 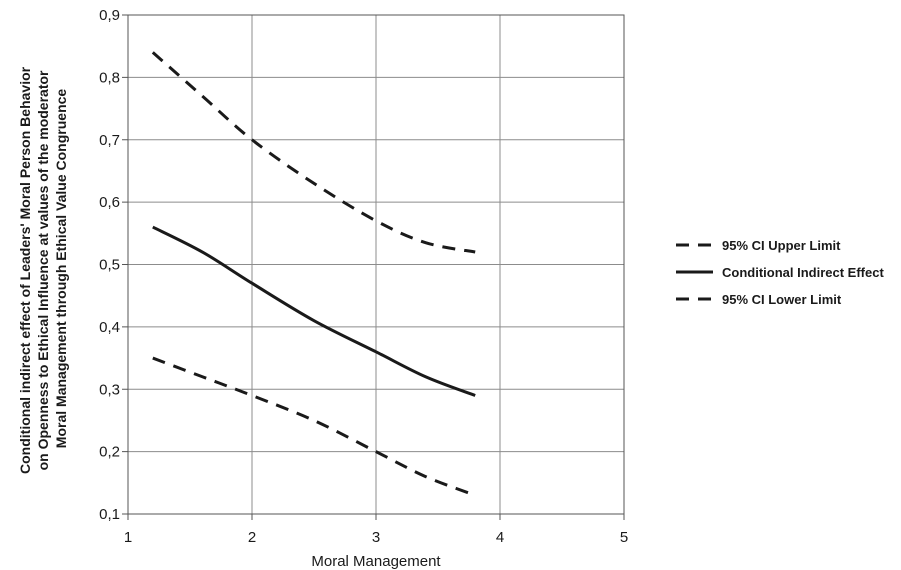 What do you see at coordinates (314, 311) in the screenshot?
I see `series-line-conditional-indirect-effect` at bounding box center [314, 311].